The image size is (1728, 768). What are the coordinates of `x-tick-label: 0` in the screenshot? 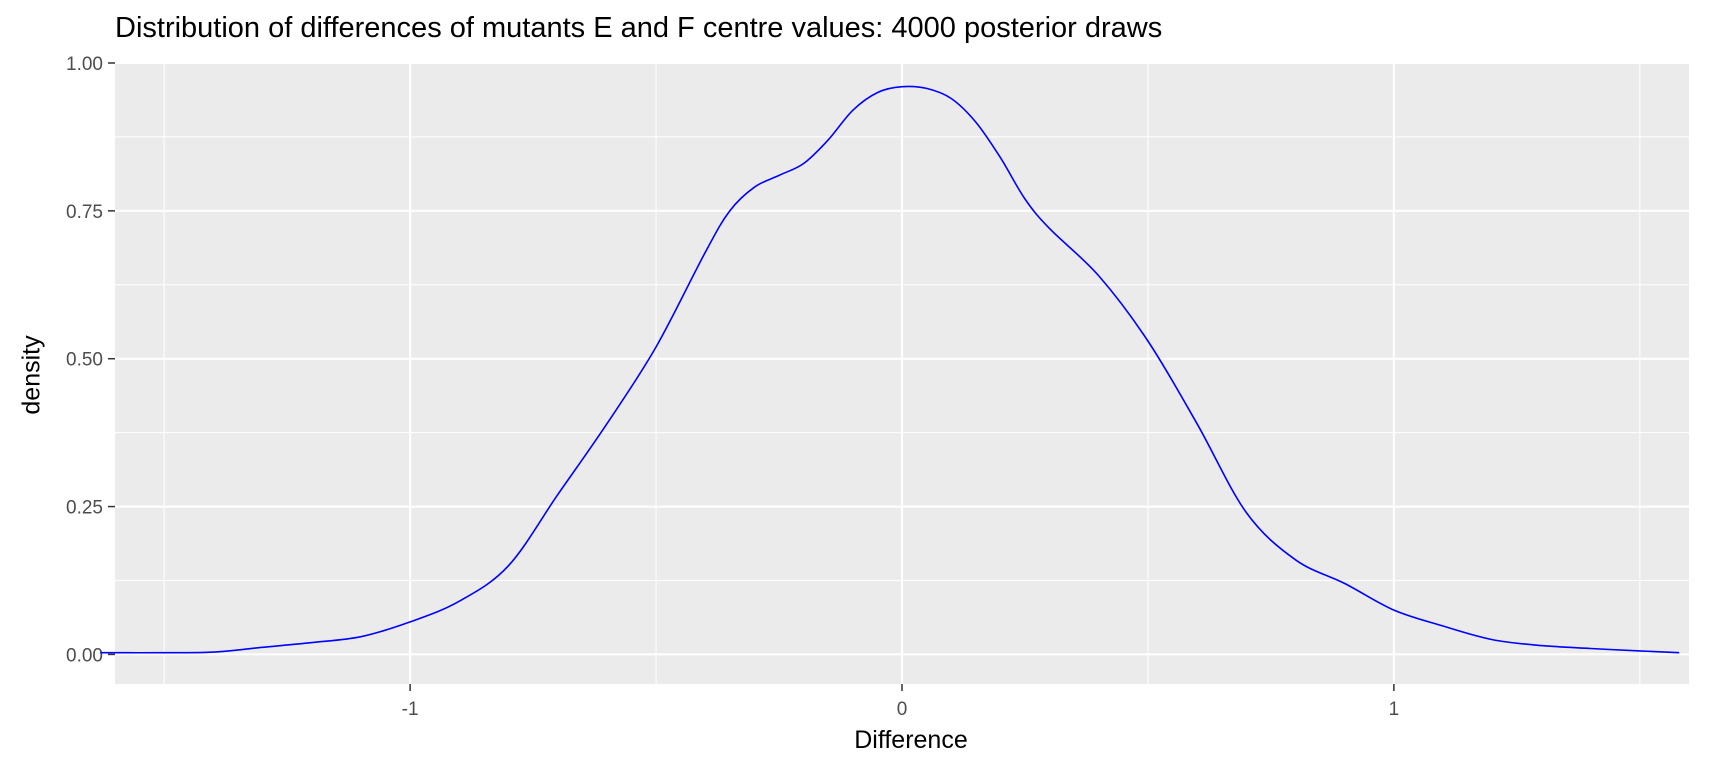 It's located at (902, 709).